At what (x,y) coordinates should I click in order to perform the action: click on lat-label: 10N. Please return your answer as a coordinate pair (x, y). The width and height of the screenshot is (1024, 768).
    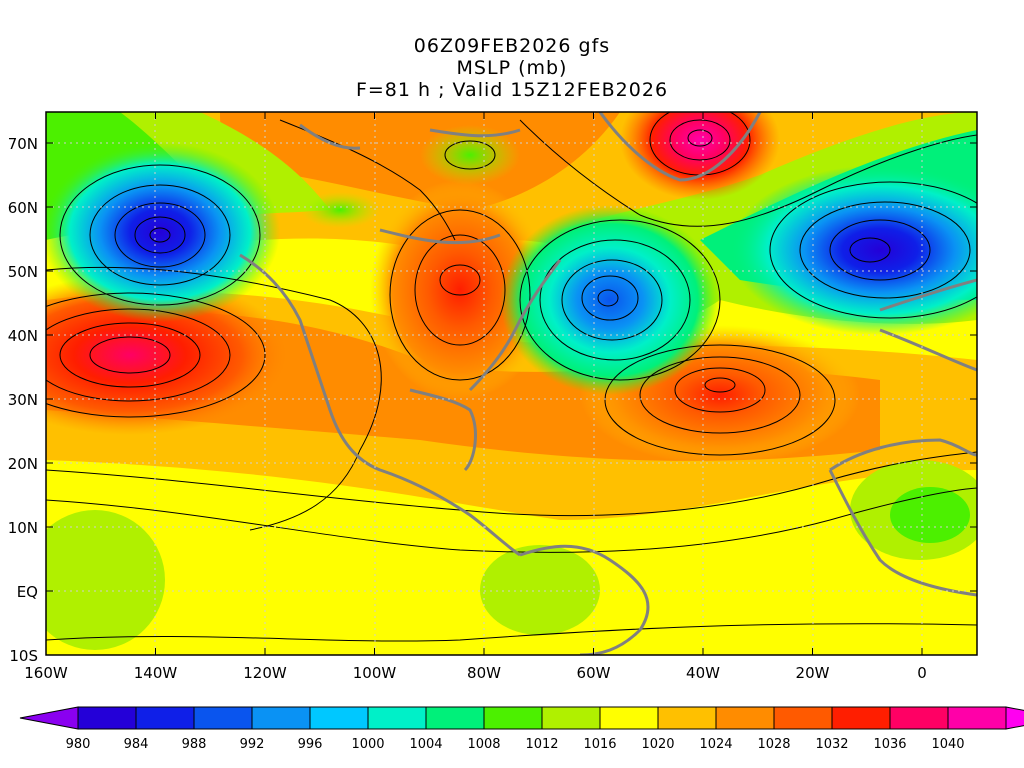
    Looking at the image, I should click on (23, 528).